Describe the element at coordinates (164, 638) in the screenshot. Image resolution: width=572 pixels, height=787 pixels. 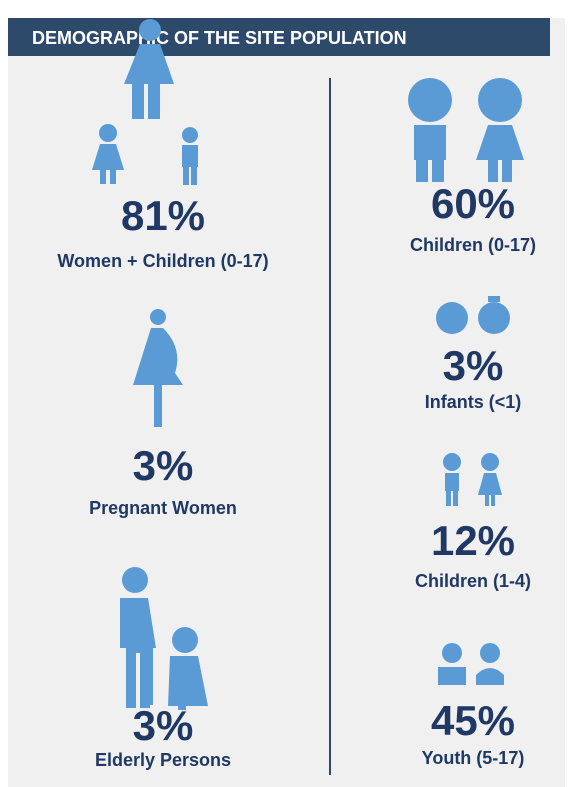
I see `elderly-icon` at that location.